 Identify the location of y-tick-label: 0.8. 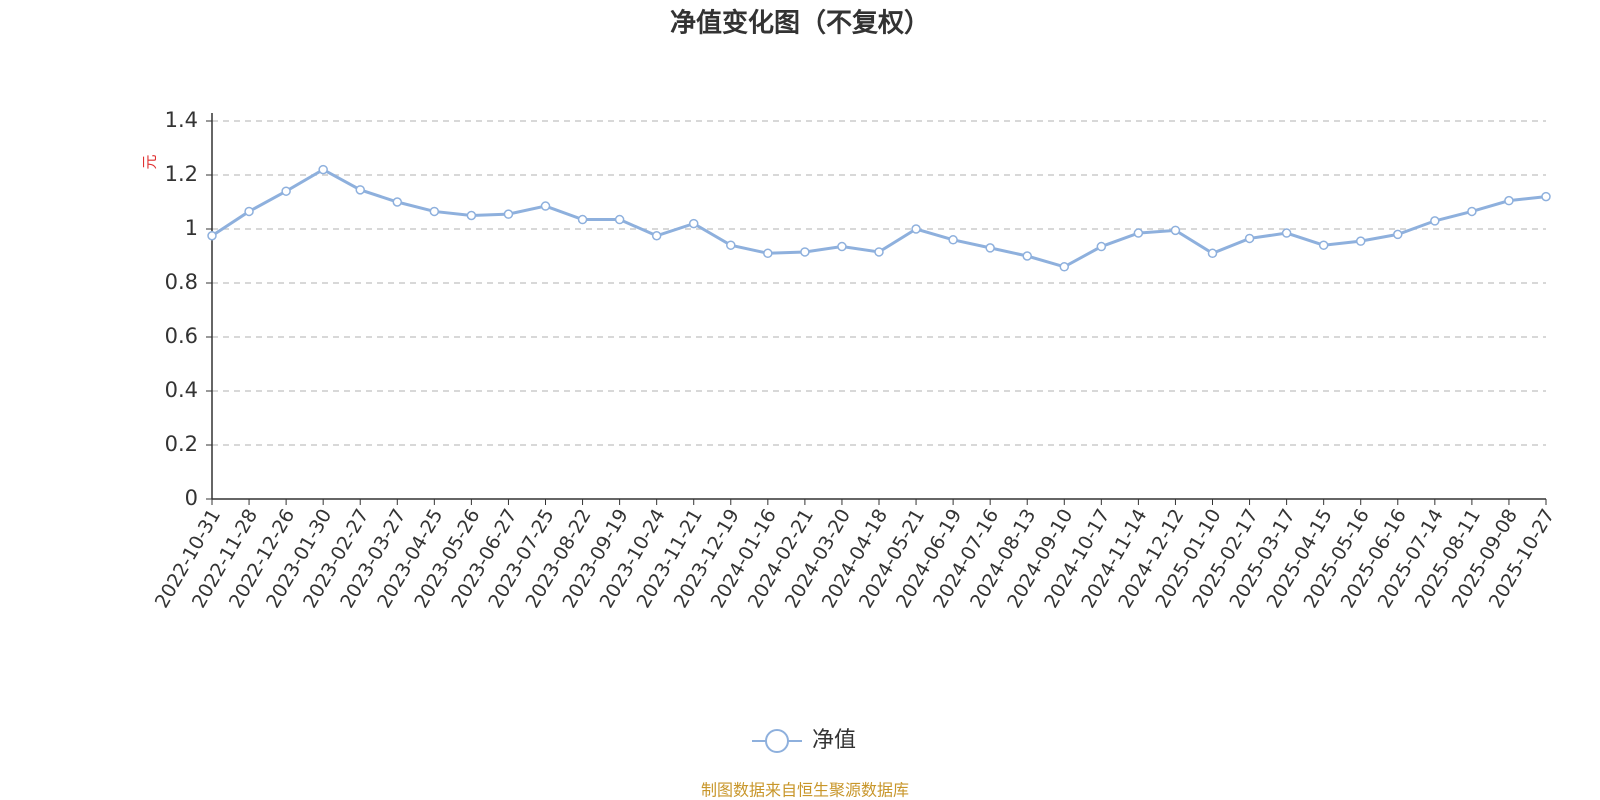
(181, 282).